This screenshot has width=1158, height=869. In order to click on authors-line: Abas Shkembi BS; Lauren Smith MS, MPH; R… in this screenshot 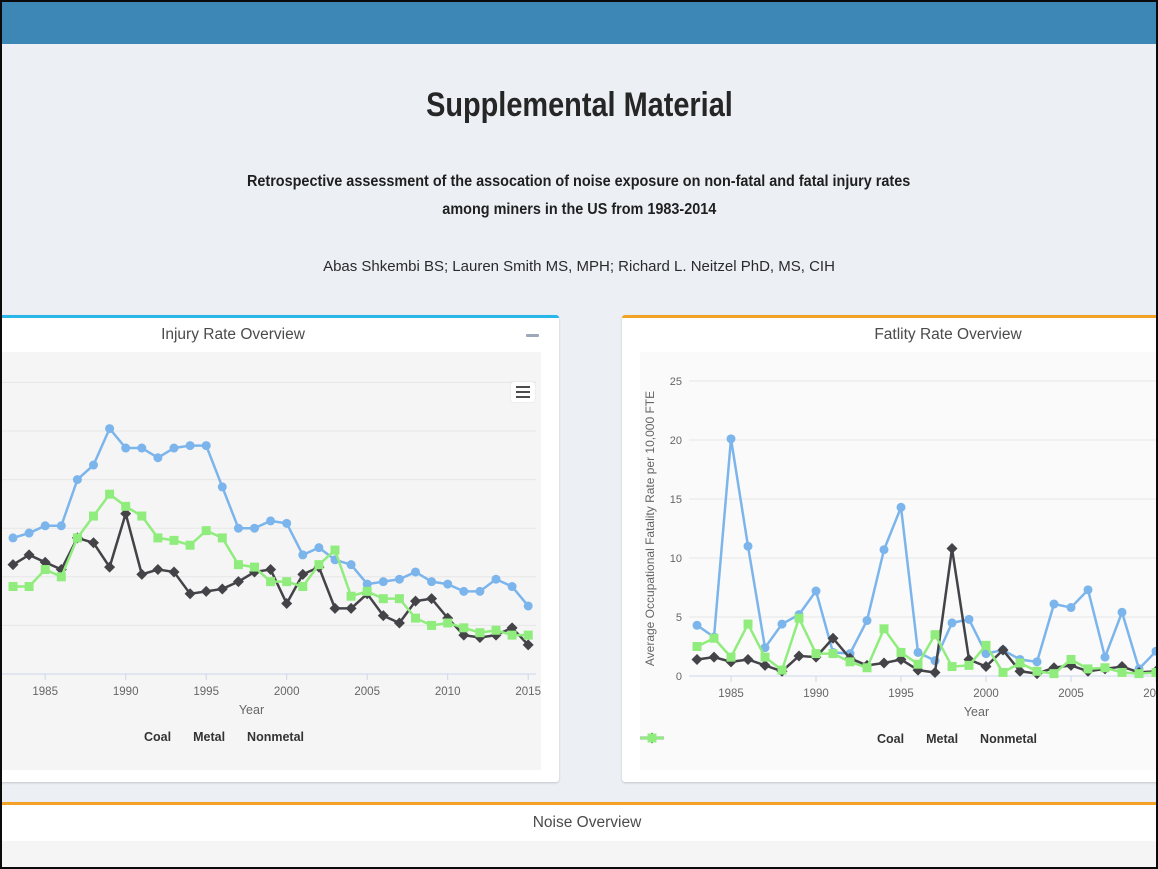, I will do `click(579, 266)`.